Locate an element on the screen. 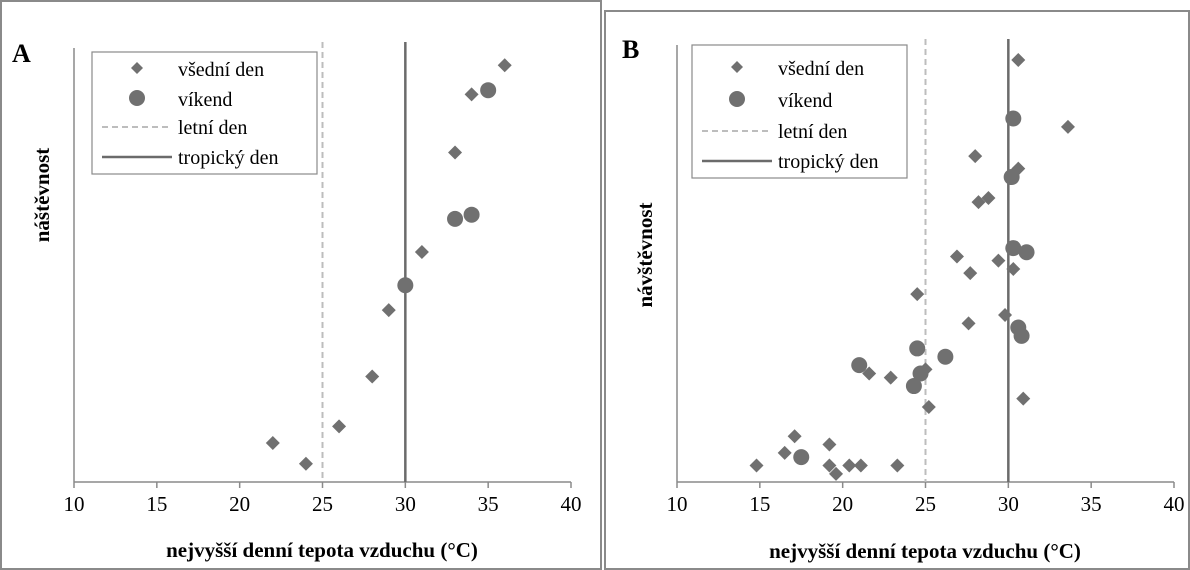 This screenshot has height=570, width=1190. panel-b-letter: B is located at coordinates (630, 49).